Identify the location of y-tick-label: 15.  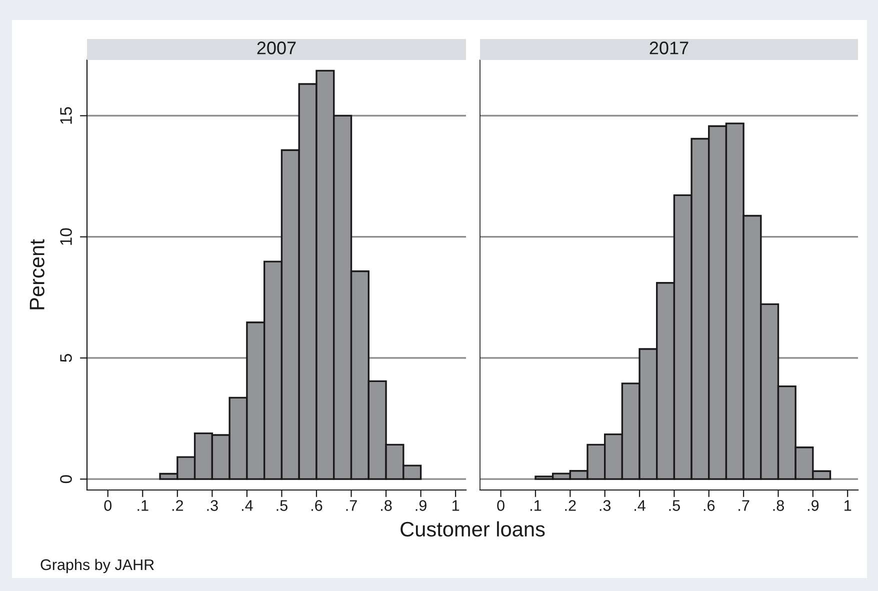
(66, 115).